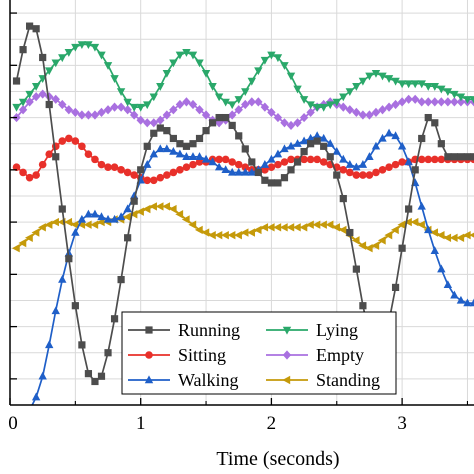 This screenshot has height=474, width=474. What do you see at coordinates (141, 423) in the screenshot?
I see `x-tick-label: 1` at bounding box center [141, 423].